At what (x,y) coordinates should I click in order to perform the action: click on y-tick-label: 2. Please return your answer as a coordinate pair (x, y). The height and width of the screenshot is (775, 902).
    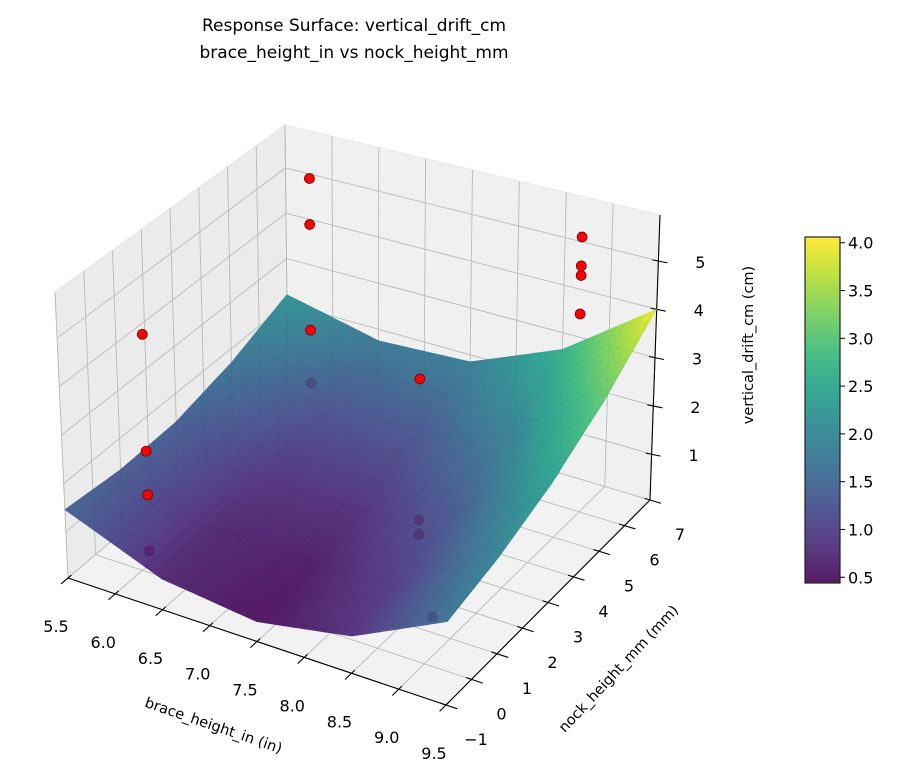
    Looking at the image, I should click on (552, 662).